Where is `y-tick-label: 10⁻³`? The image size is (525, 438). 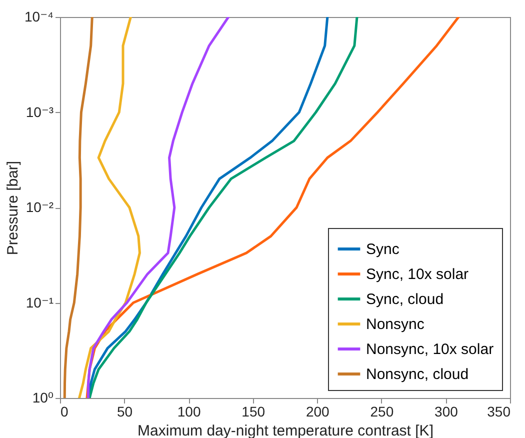 y-tick-label: 10⁻³ is located at coordinates (40, 112).